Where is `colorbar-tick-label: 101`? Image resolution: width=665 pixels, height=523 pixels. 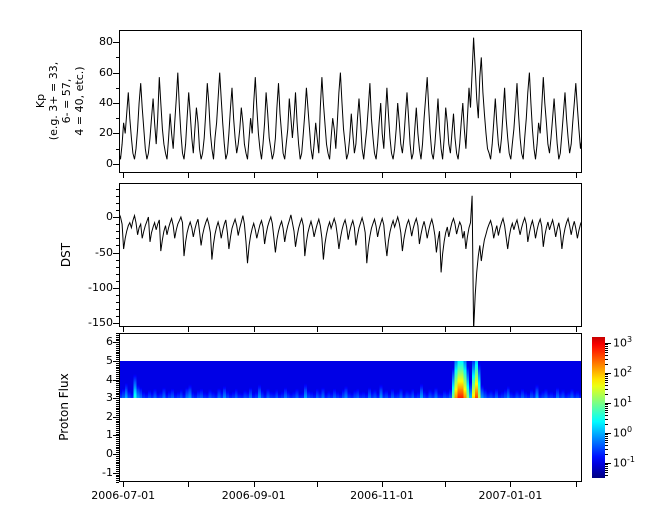
colorbar-tick-label: 101 is located at coordinates (623, 402).